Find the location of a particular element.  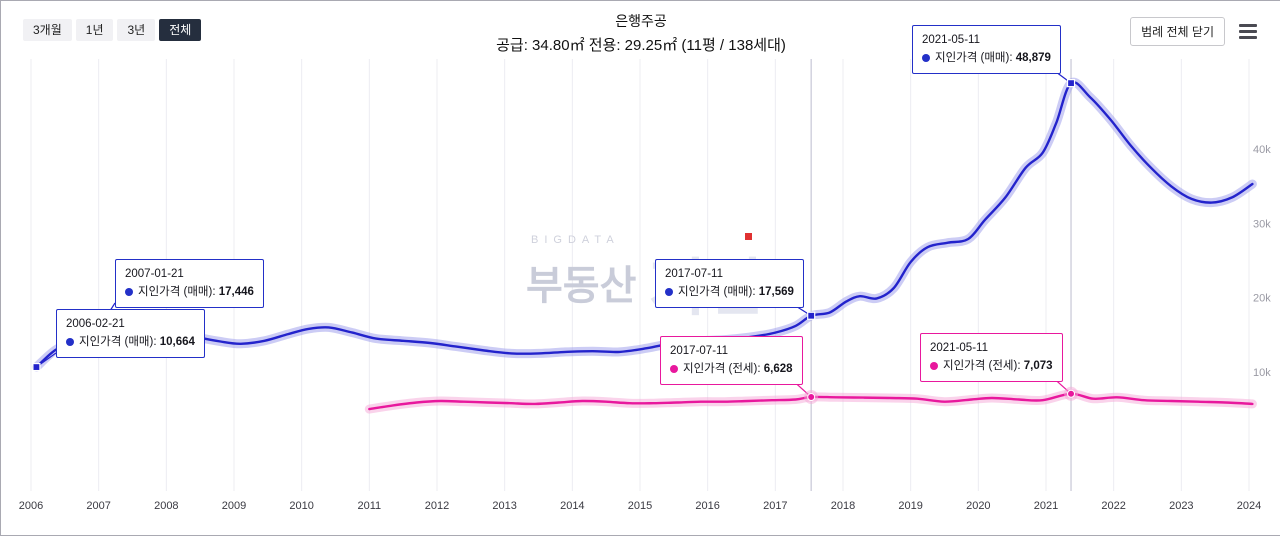

range-button-2: 3년 is located at coordinates (136, 30).